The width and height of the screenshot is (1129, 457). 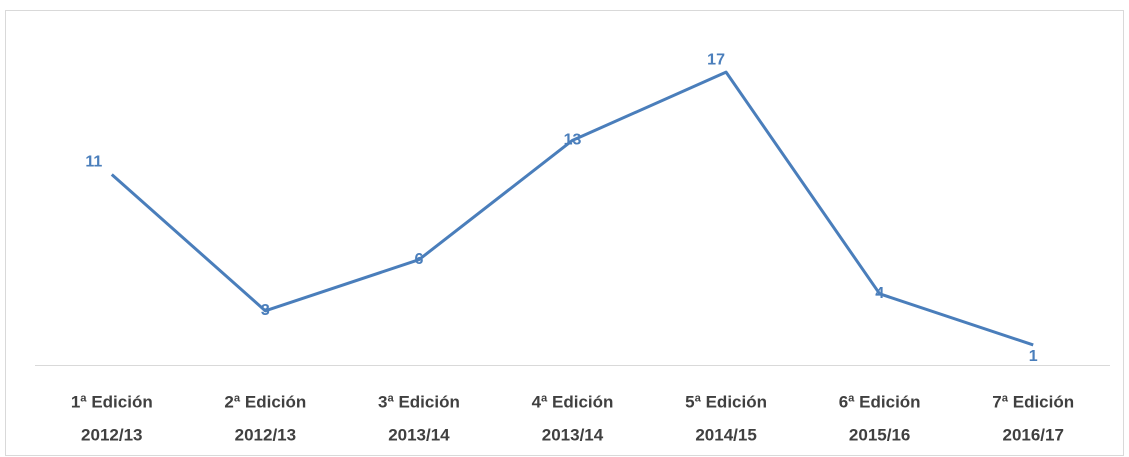 I want to click on x-tick-label: 5ª Edición, so click(x=726, y=401).